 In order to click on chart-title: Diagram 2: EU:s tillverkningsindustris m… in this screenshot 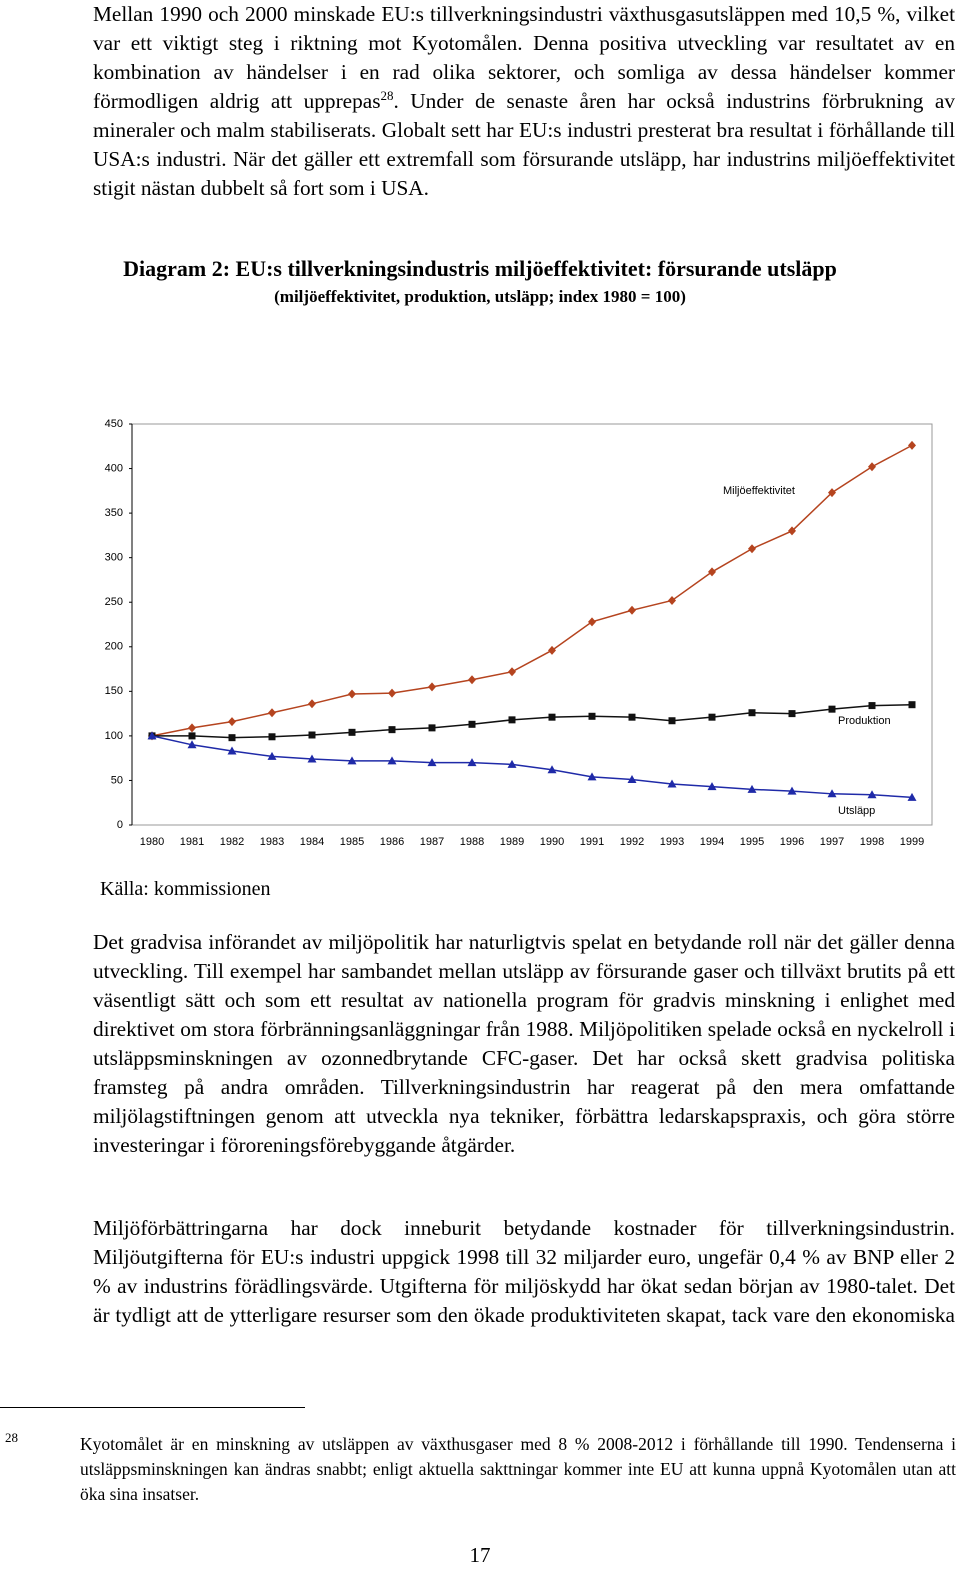, I will do `click(480, 268)`.